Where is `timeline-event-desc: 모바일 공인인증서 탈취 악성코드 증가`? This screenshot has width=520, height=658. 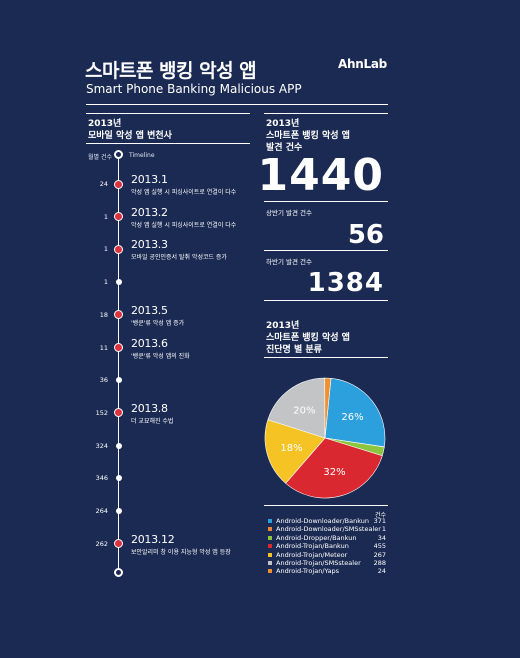 timeline-event-desc: 모바일 공인인증서 탈취 악성코드 증가 is located at coordinates (179, 258).